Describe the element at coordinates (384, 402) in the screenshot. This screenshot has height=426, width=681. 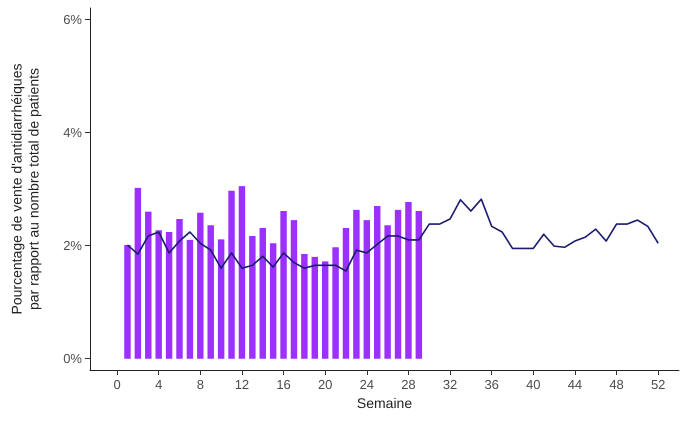
I see `x-axis-title: Semaine` at that location.